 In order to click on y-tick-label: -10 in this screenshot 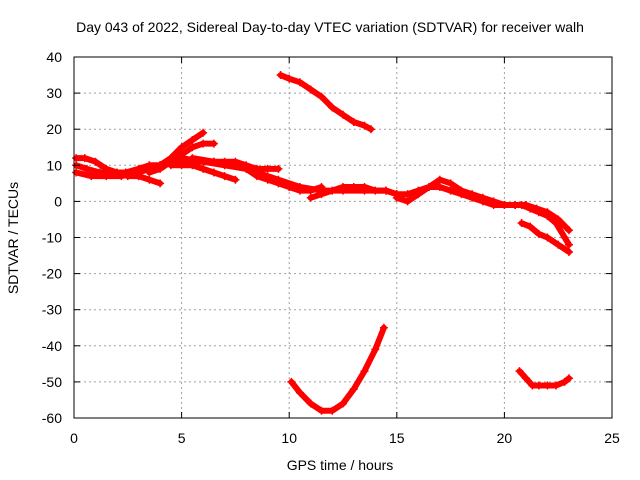, I will do `click(52, 238)`.